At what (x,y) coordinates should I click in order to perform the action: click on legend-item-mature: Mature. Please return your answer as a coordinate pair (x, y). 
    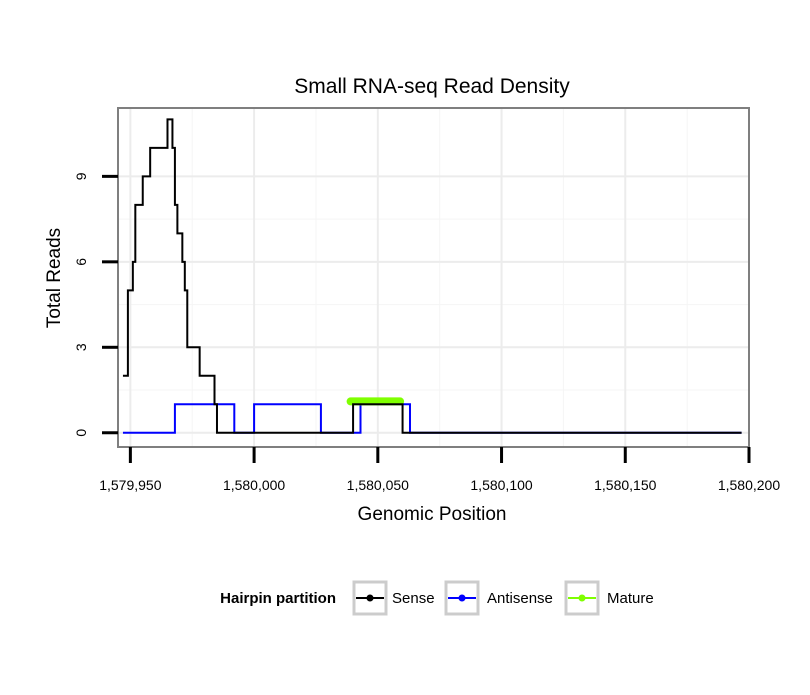
    Looking at the image, I should click on (609, 598).